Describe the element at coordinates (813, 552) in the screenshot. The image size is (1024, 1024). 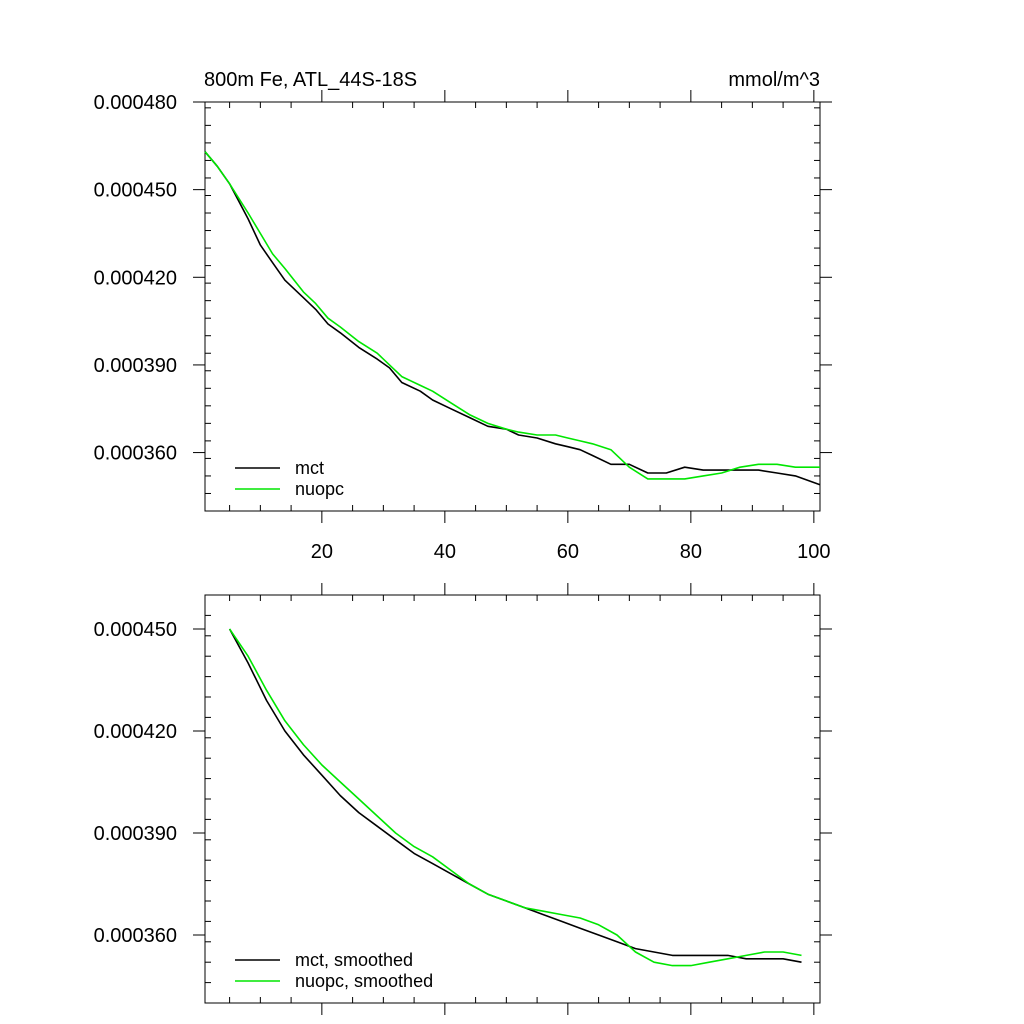
I see `x-tick-label: 100` at that location.